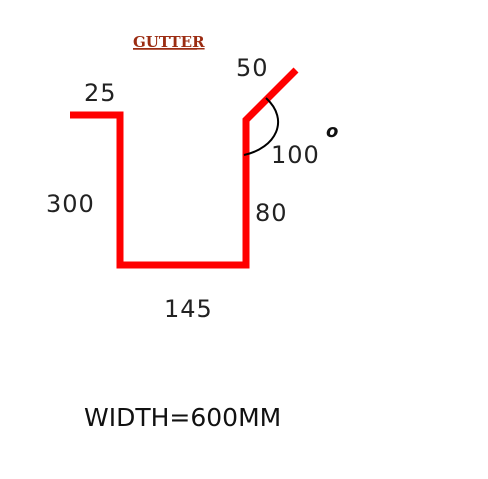  What do you see at coordinates (100, 93) in the screenshot?
I see `dimension-flange-left: 25` at bounding box center [100, 93].